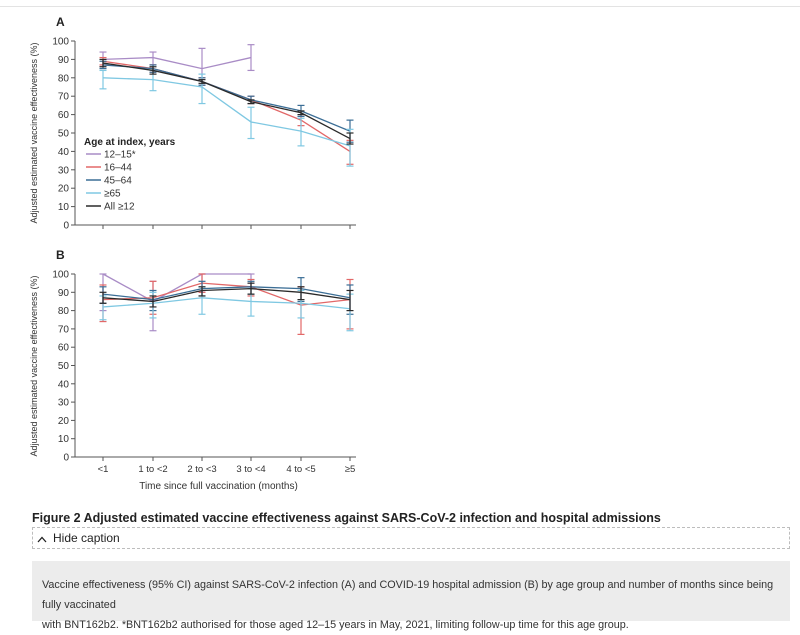 The height and width of the screenshot is (635, 800). I want to click on x-tick-label: 2 to <3, so click(201, 469).